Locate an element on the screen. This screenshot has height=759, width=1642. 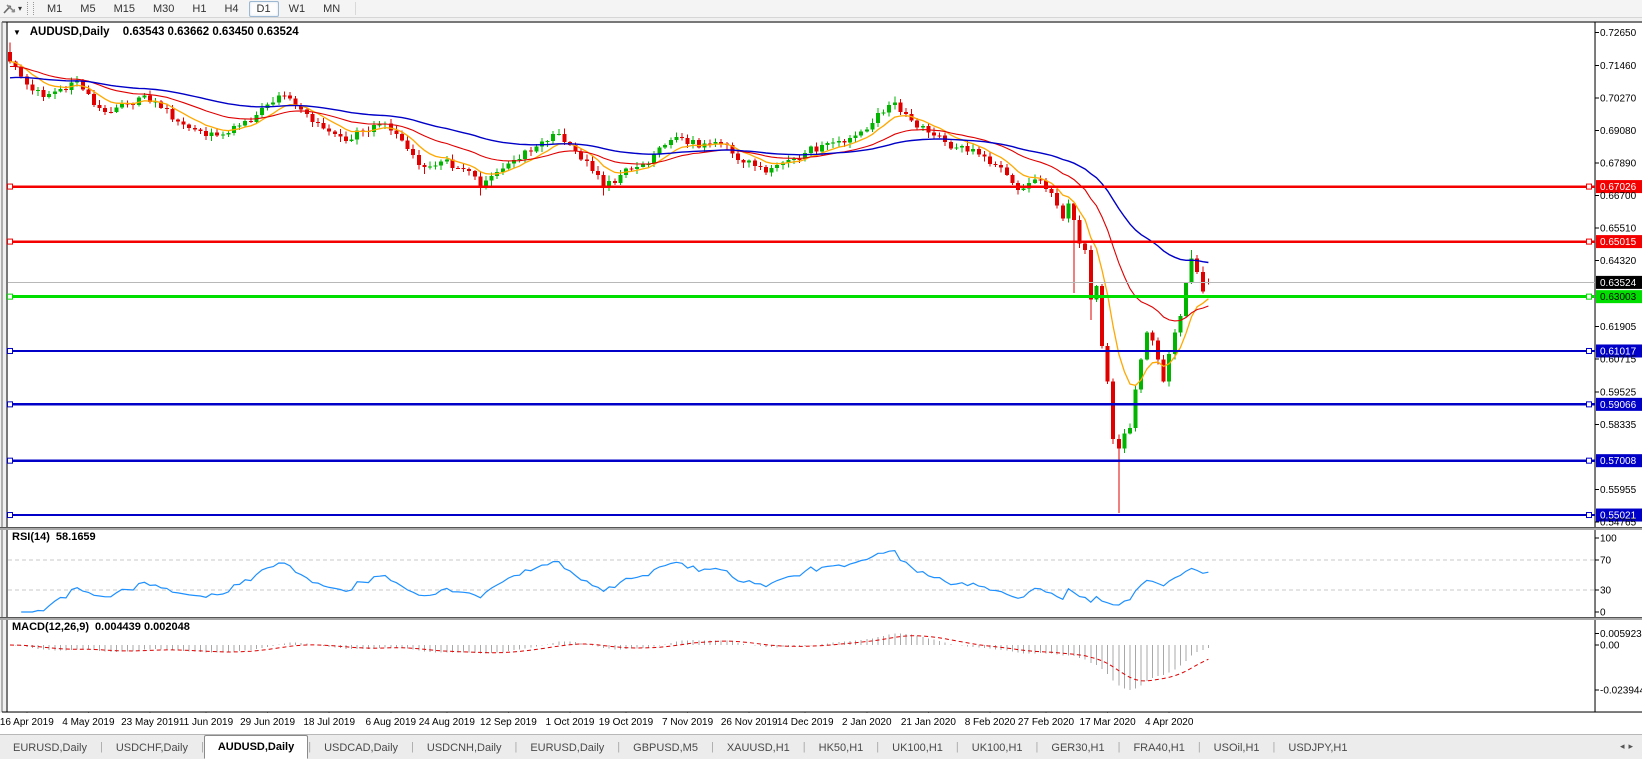
chart-tab-AUDUSD-Daily: AUDUSD,Daily is located at coordinates (256, 747).